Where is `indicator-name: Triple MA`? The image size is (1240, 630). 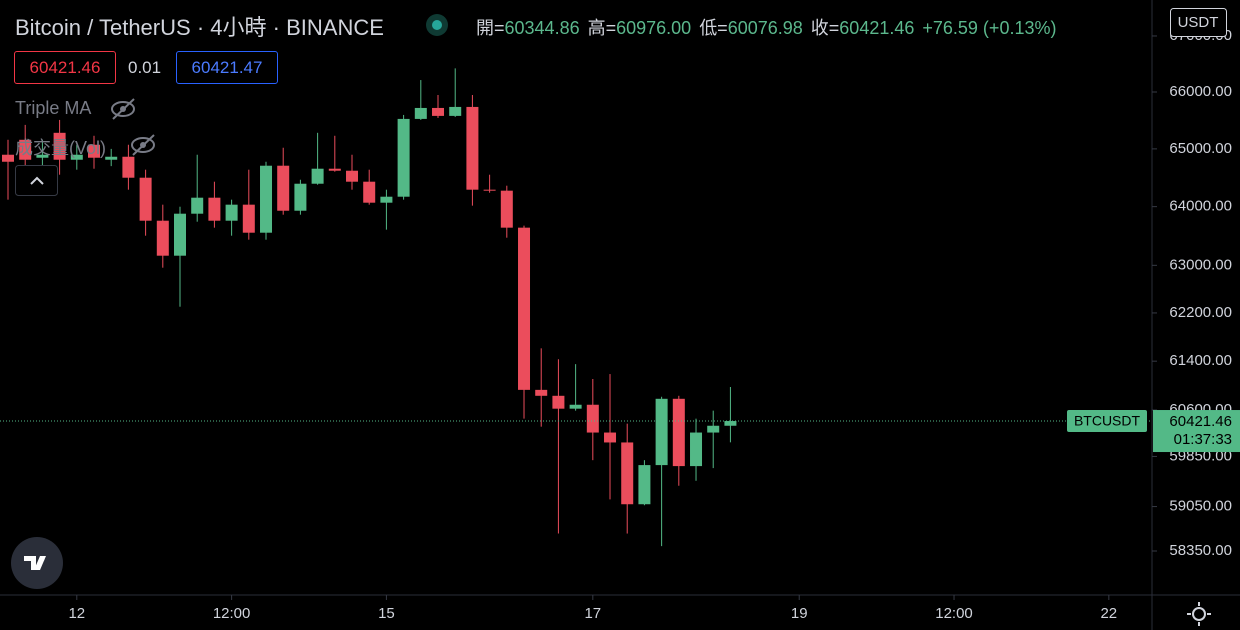 indicator-name: Triple MA is located at coordinates (53, 108).